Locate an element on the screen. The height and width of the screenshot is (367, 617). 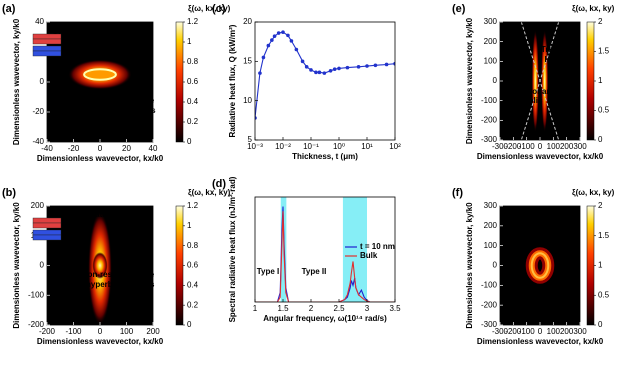
annotation: Transition is located at coordinates (560, 49).